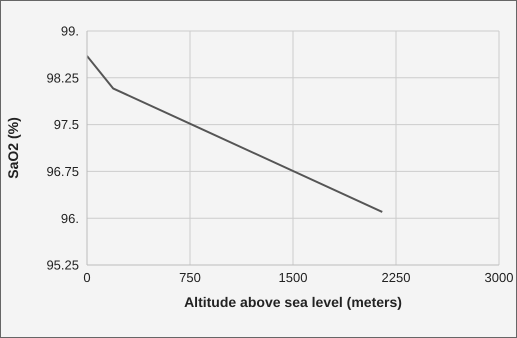 Image resolution: width=517 pixels, height=338 pixels. Describe the element at coordinates (12, 148) in the screenshot. I see `y-axis-title: SaO2 (%)` at that location.